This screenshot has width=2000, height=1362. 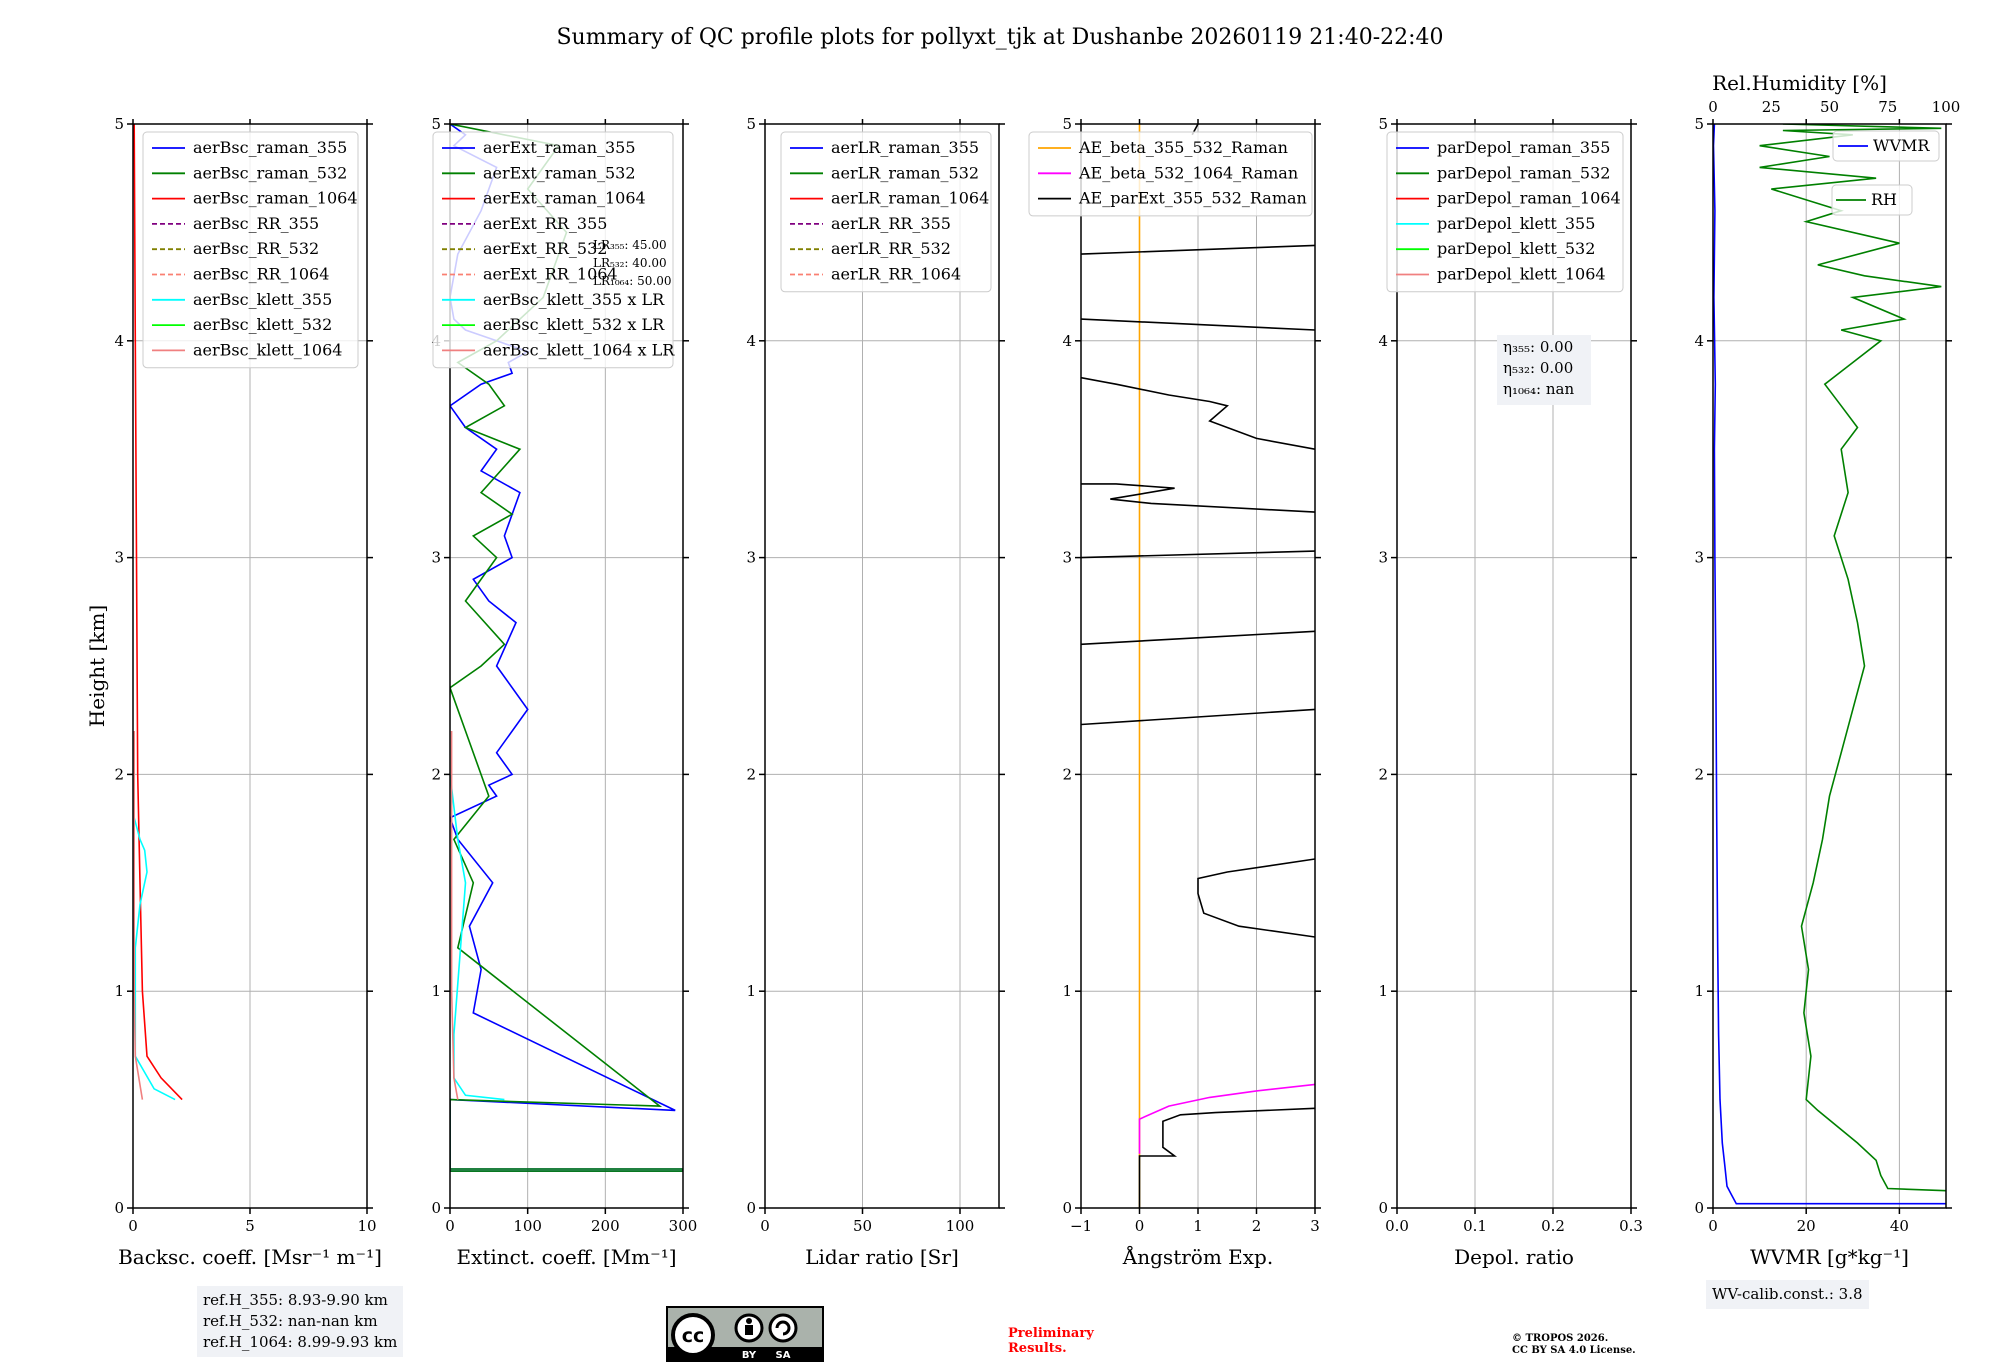 What do you see at coordinates (891, 248) in the screenshot?
I see `legend-label: aerLR_RR_532` at bounding box center [891, 248].